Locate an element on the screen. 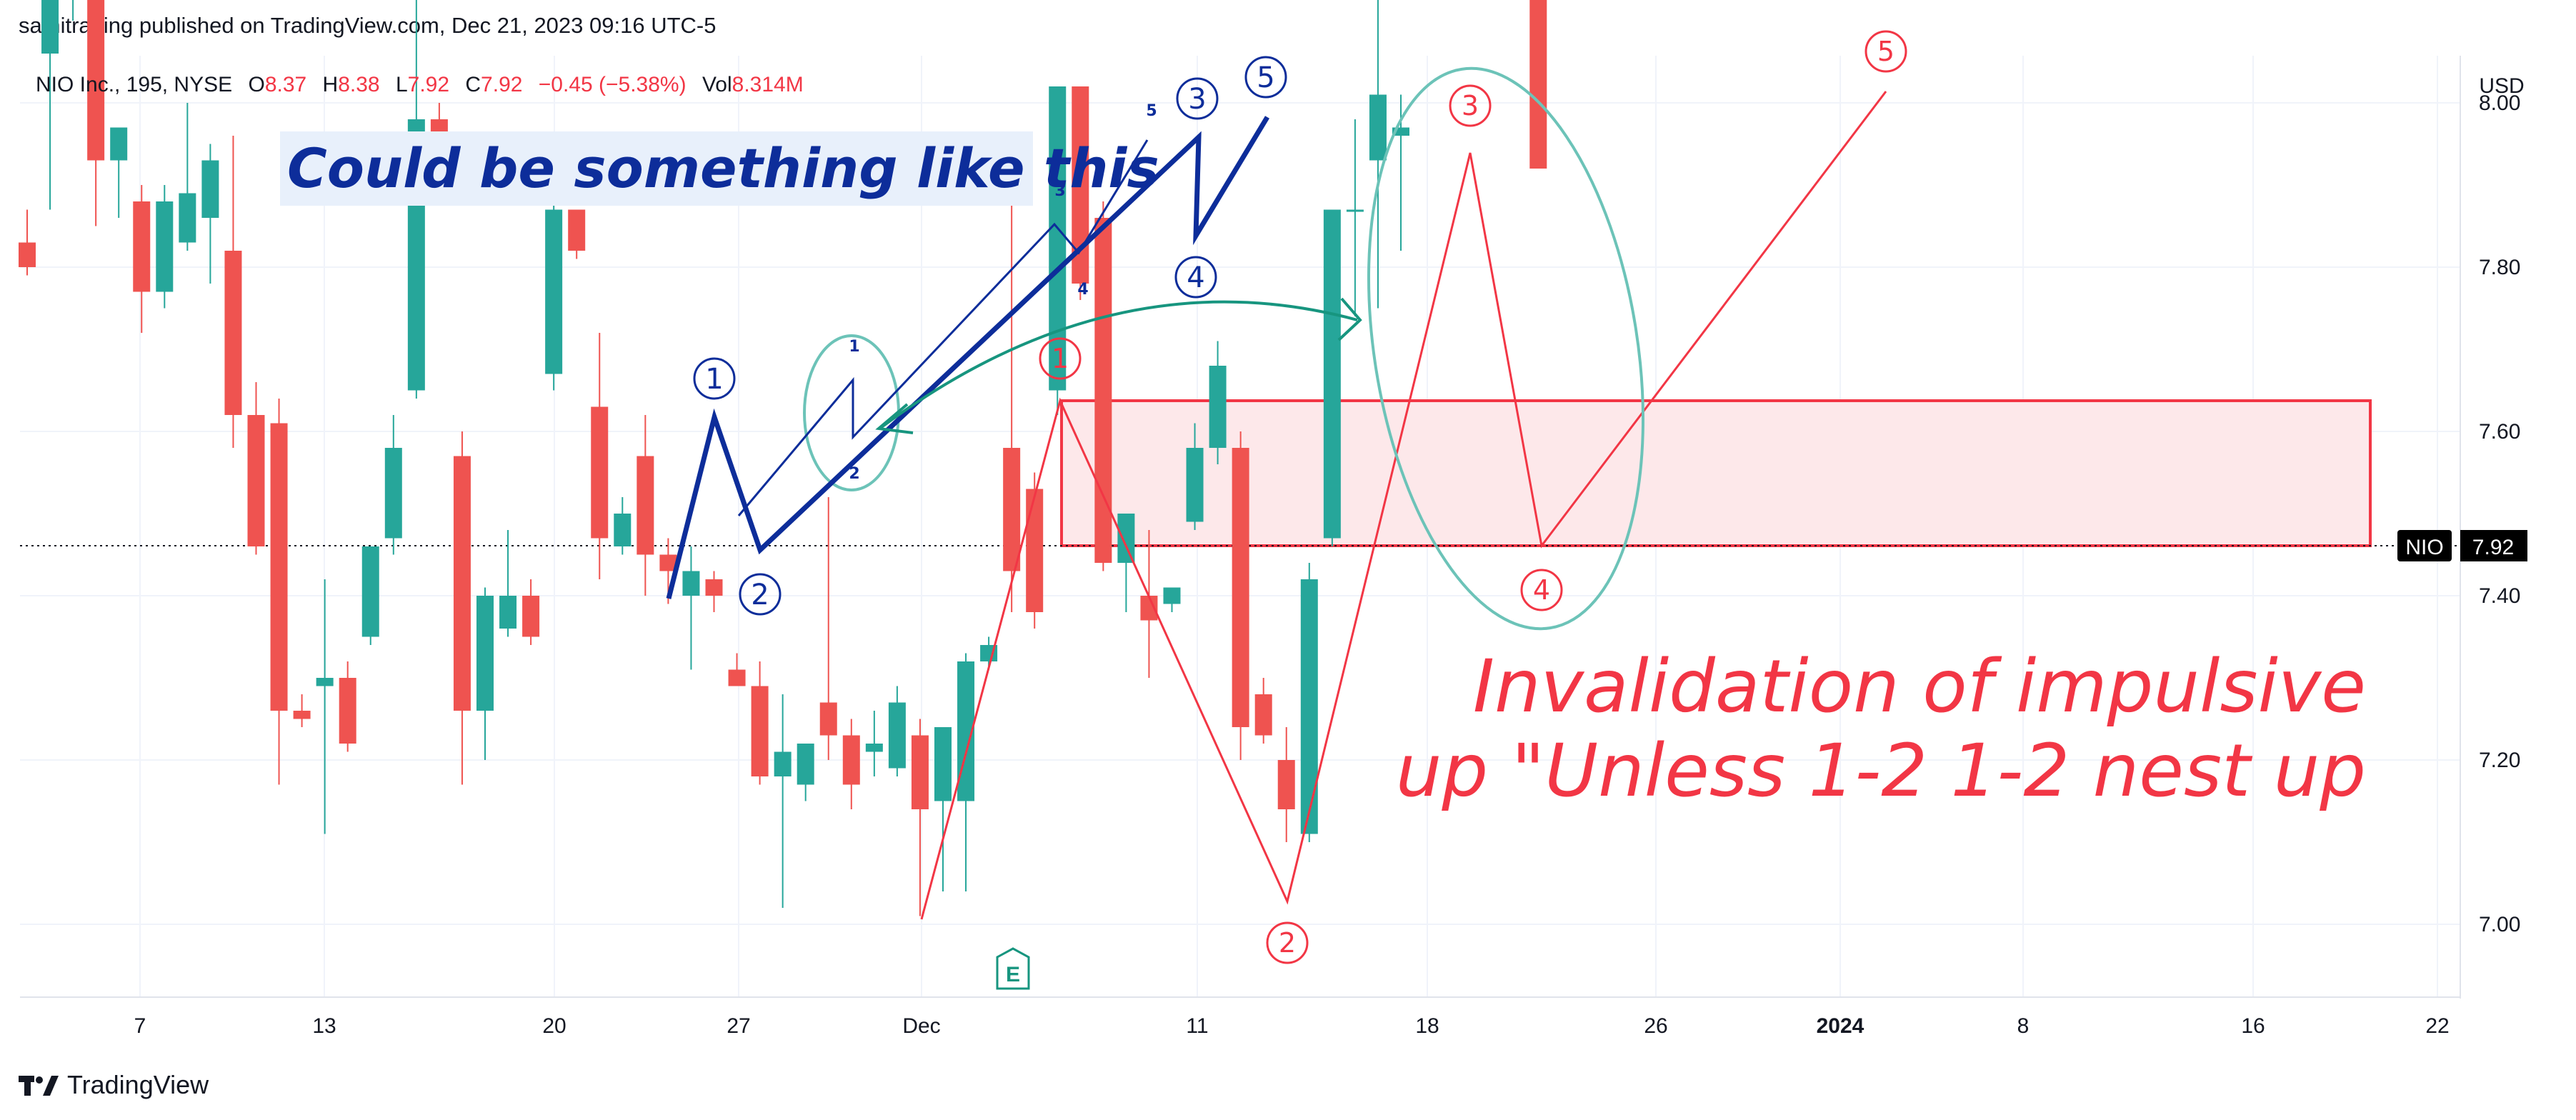  svg-text: 2 is located at coordinates (1288, 943).